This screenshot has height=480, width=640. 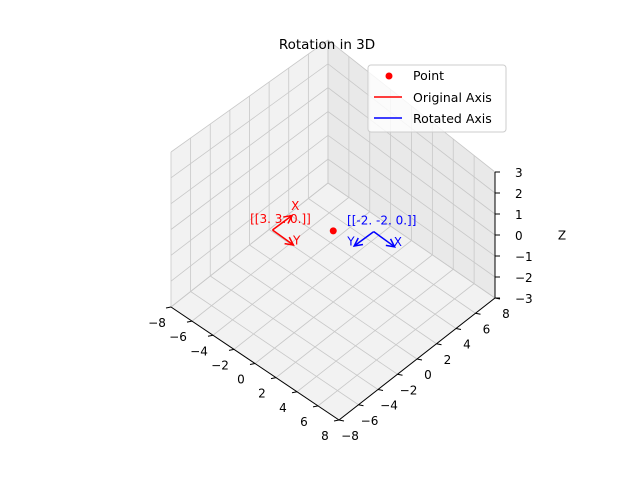 I want to click on y-tick-label: 2, so click(x=448, y=360).